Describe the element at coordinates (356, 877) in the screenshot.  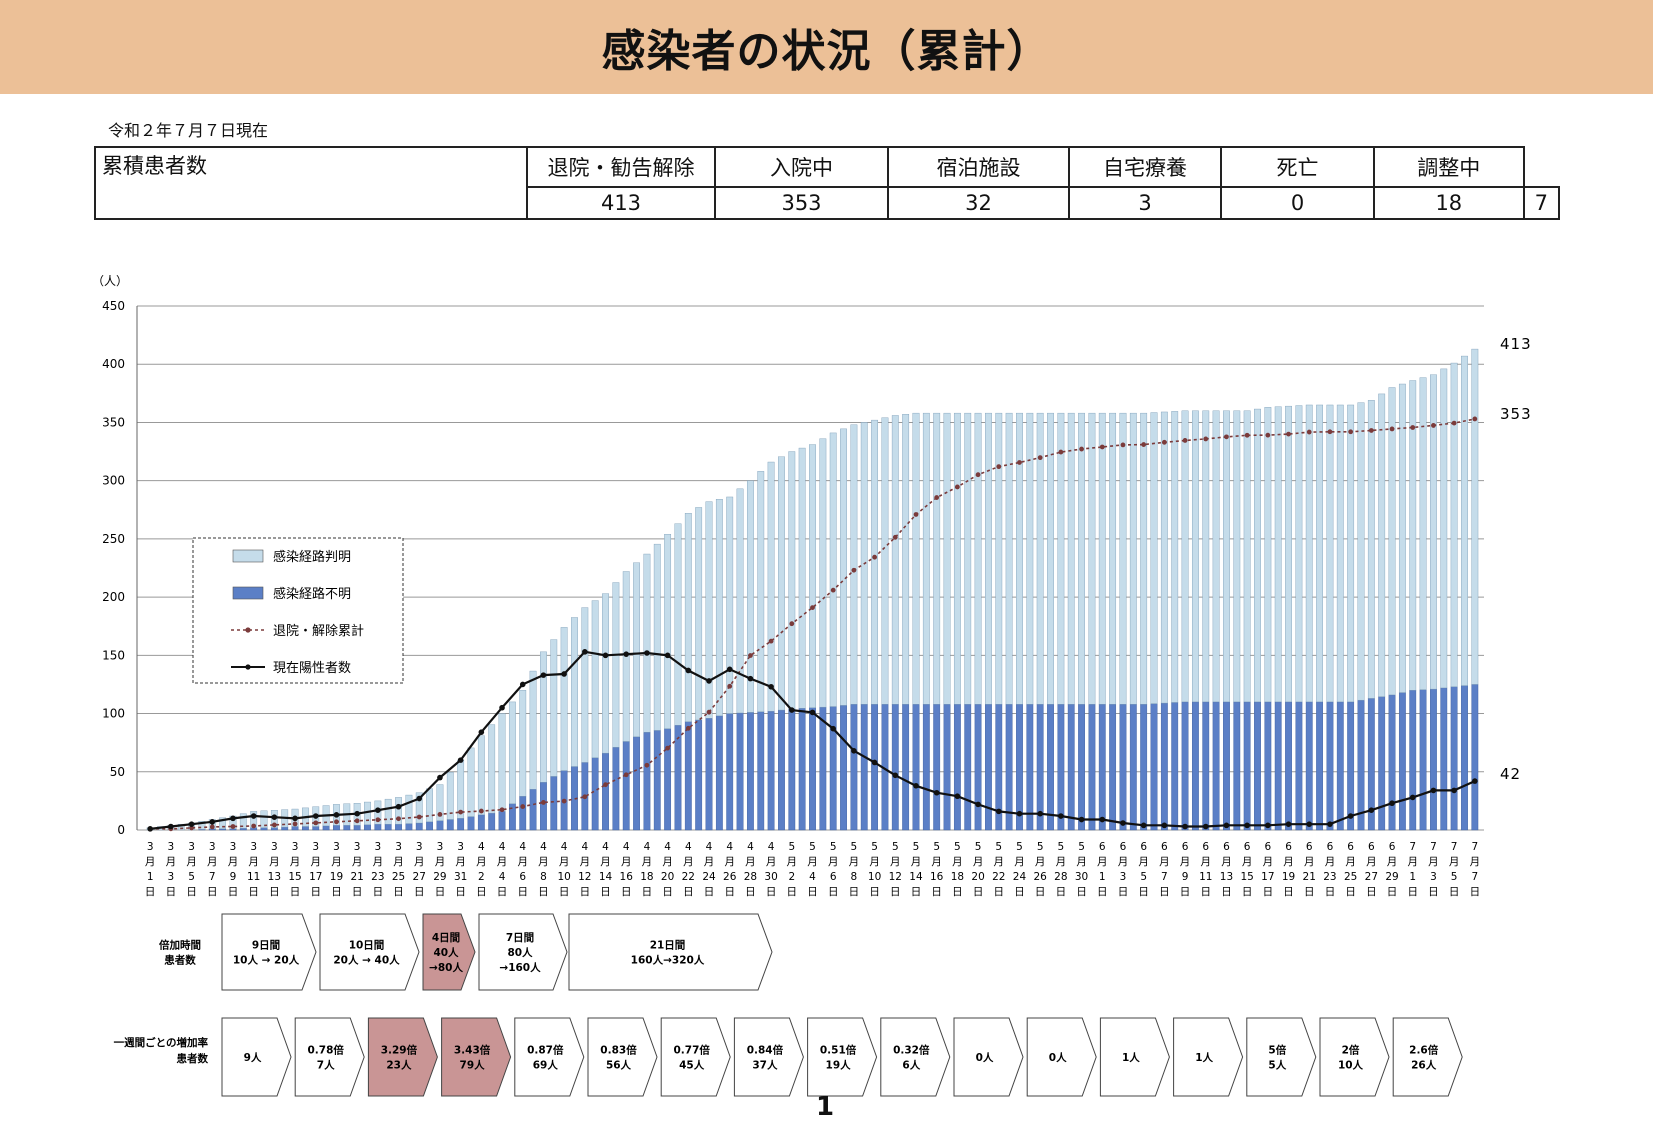
I see `x-tick-label: 21` at that location.